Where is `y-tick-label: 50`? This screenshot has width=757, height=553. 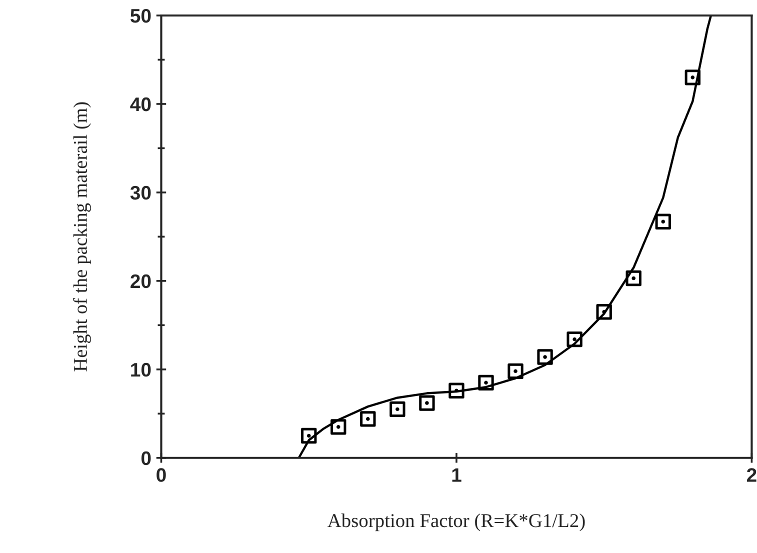
y-tick-label: 50 is located at coordinates (140, 15).